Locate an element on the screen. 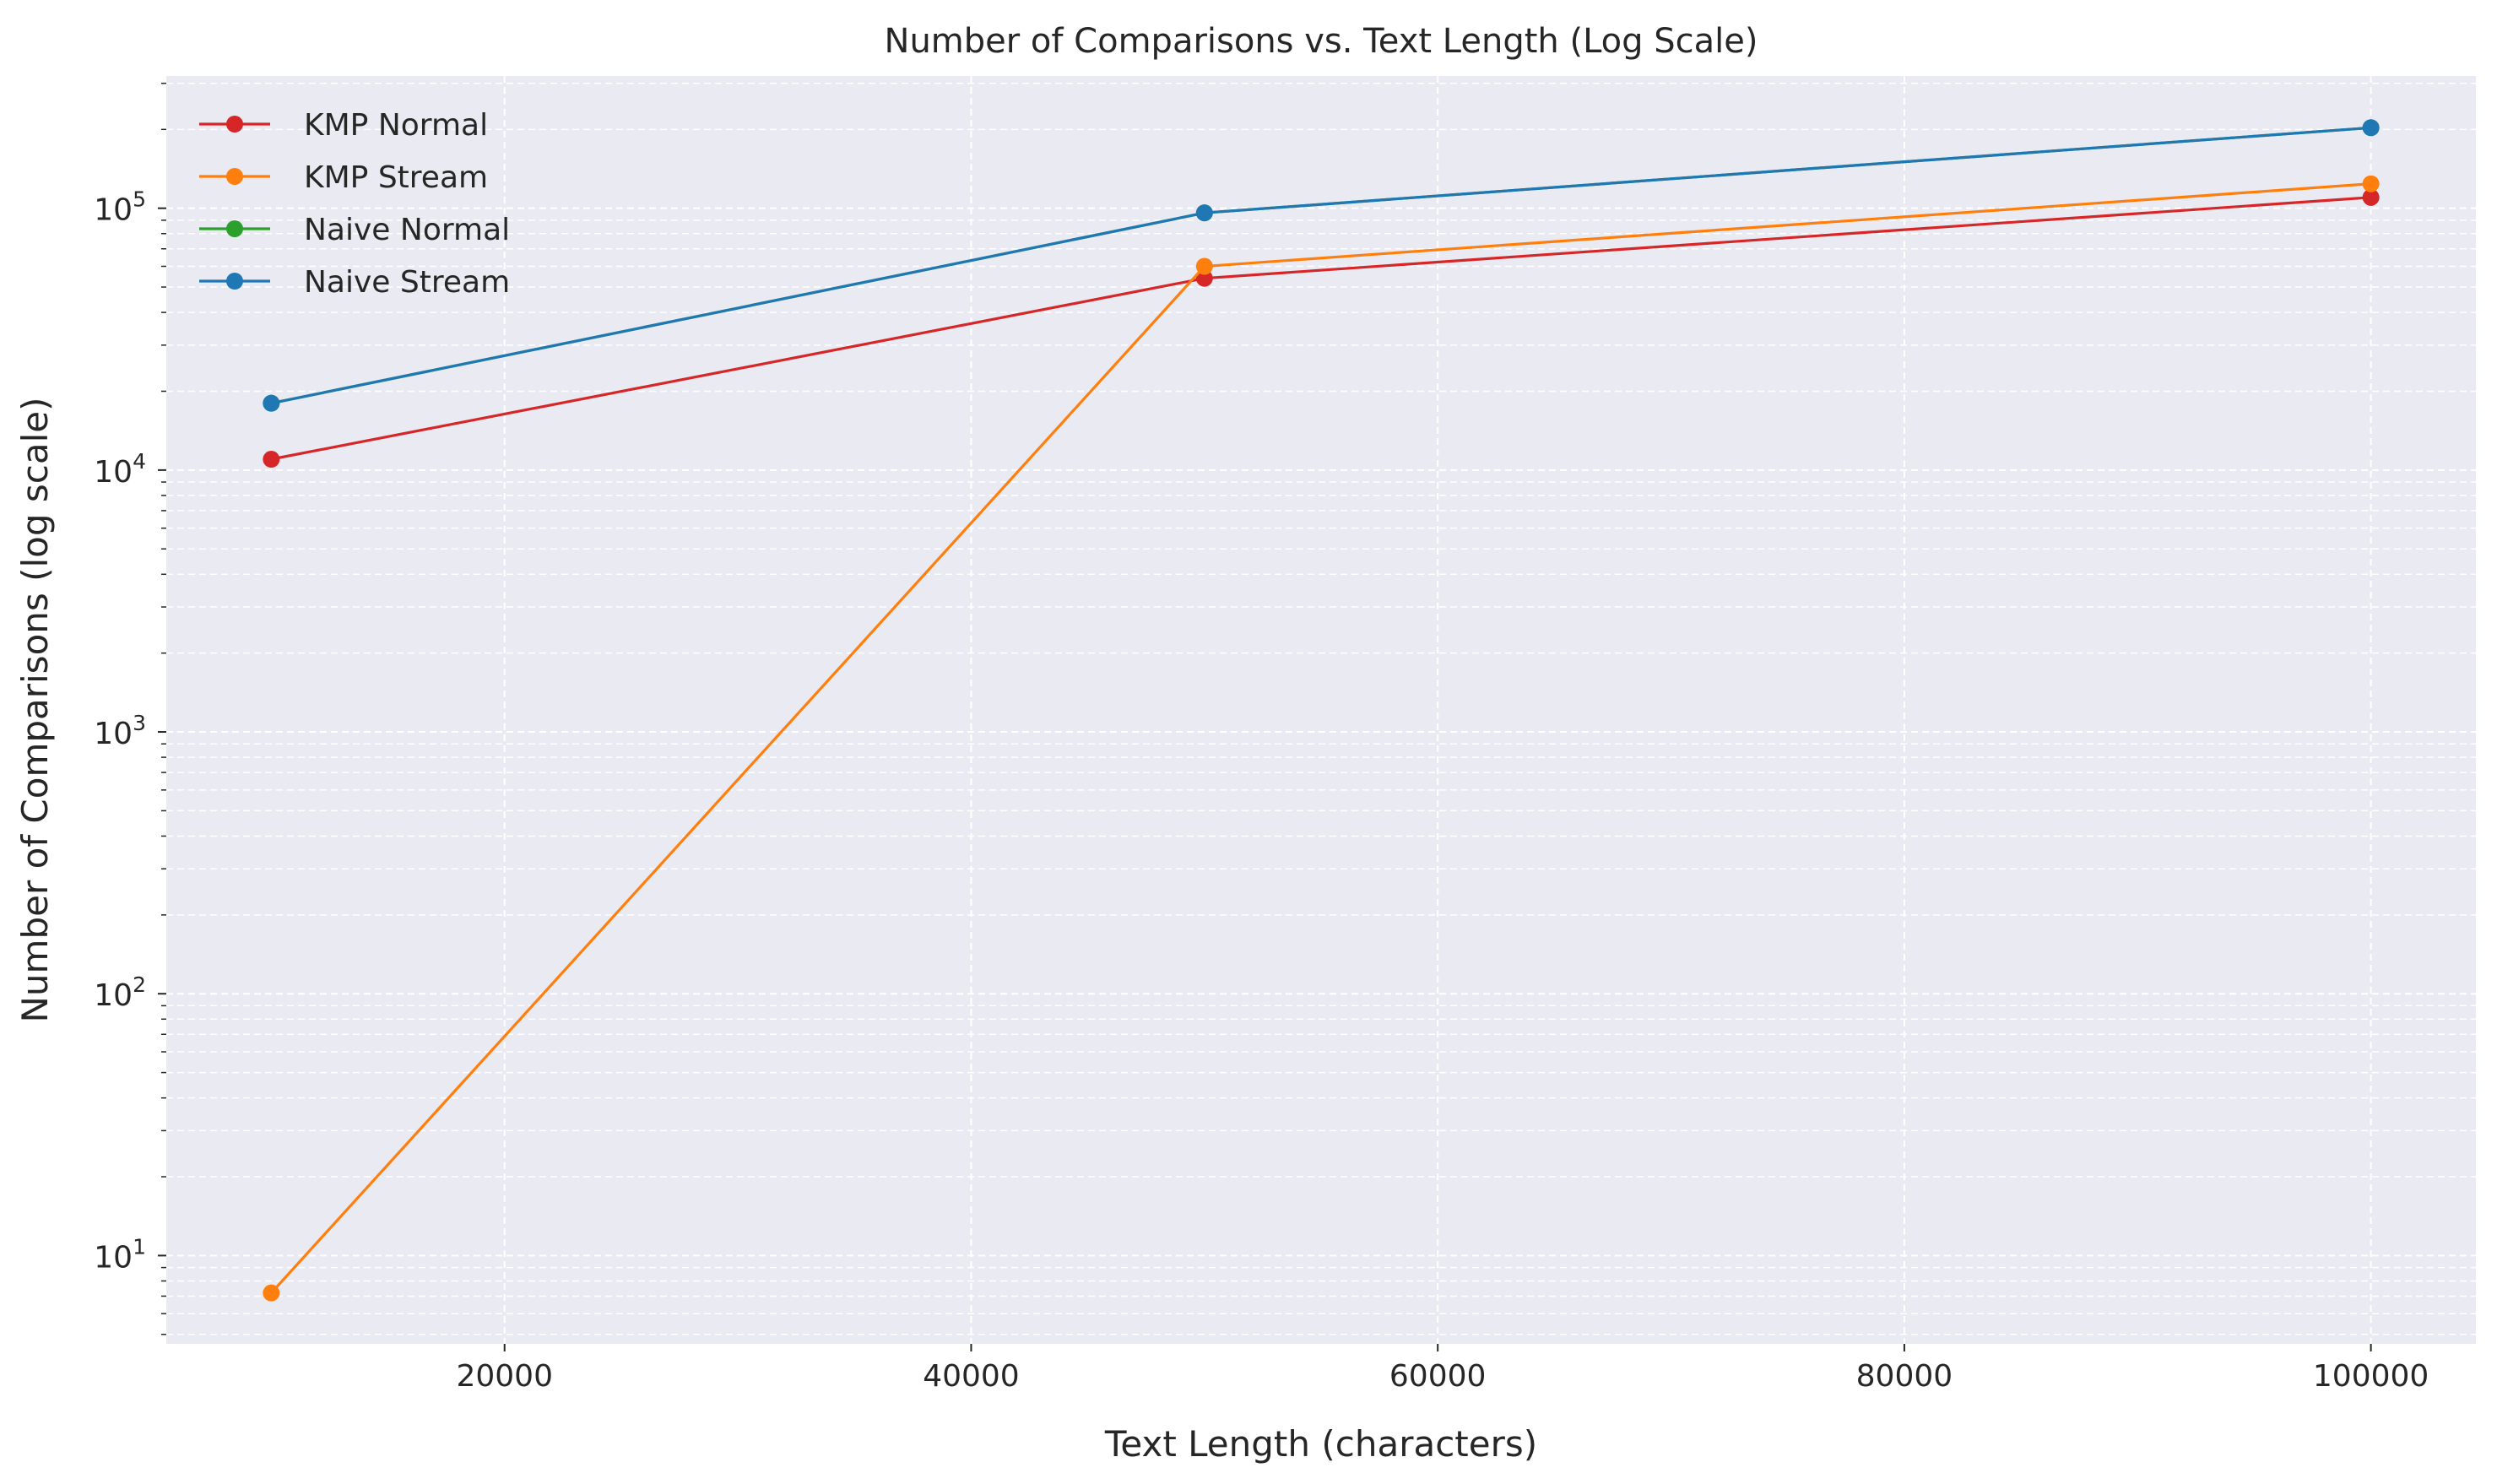 The width and height of the screenshot is (2497, 1484). legend-item: KMP Normal is located at coordinates (343, 125).